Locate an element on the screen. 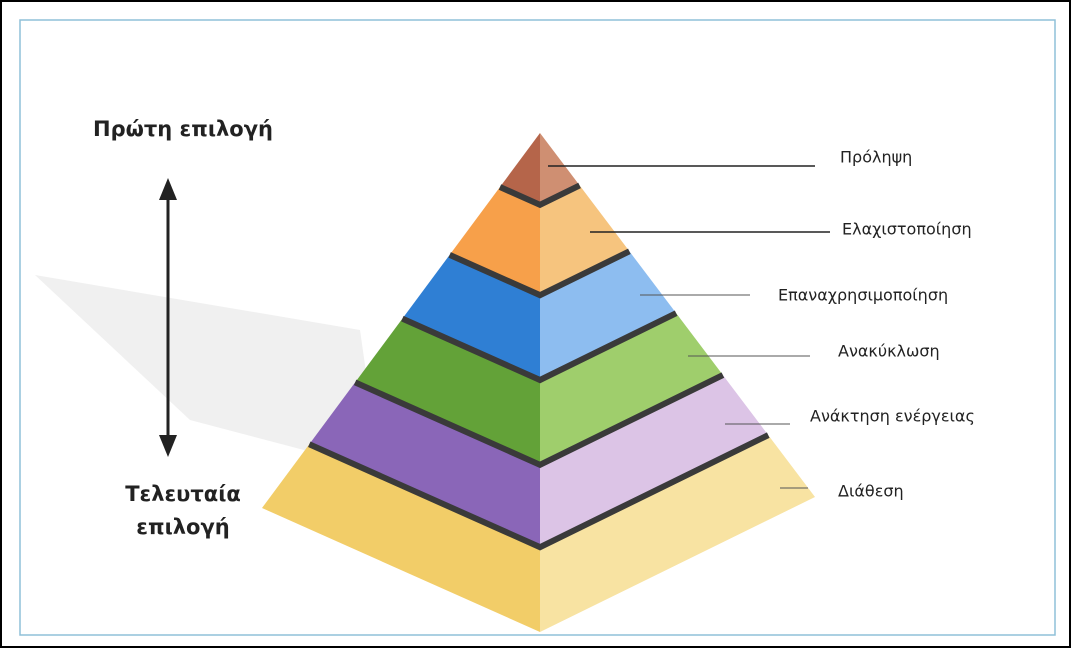 The height and width of the screenshot is (648, 1071). layer-label: Ελαχιστοποίηση is located at coordinates (907, 229).